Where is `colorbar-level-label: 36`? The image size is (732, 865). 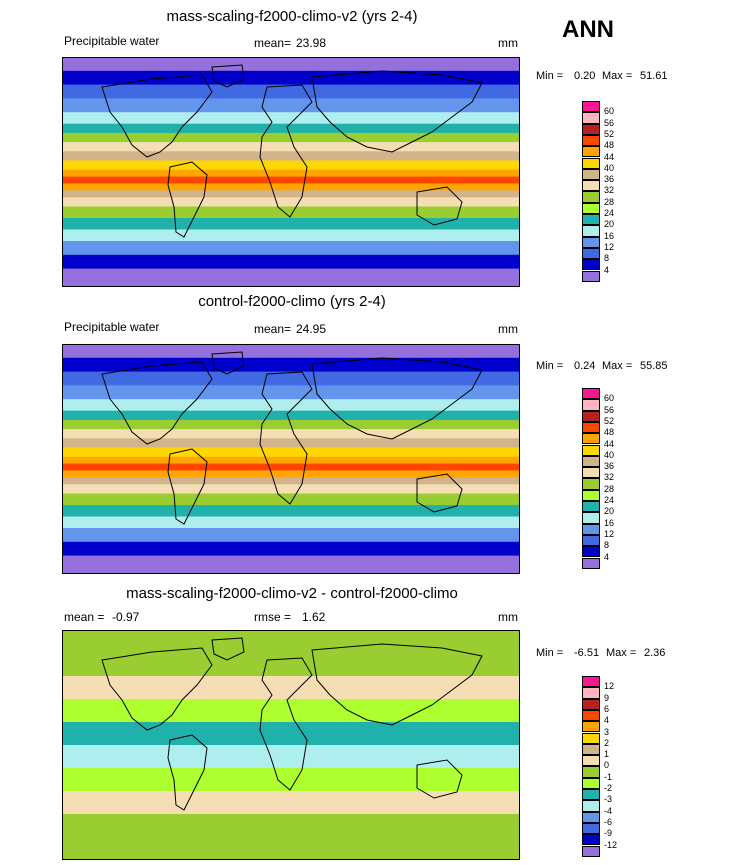
colorbar-level-label: 36 is located at coordinates (609, 466).